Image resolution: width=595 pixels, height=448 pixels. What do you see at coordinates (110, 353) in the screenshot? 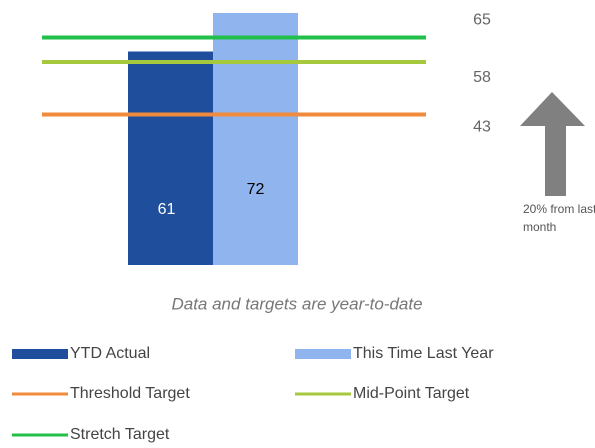
I see `legend-label: YTD Actual` at bounding box center [110, 353].